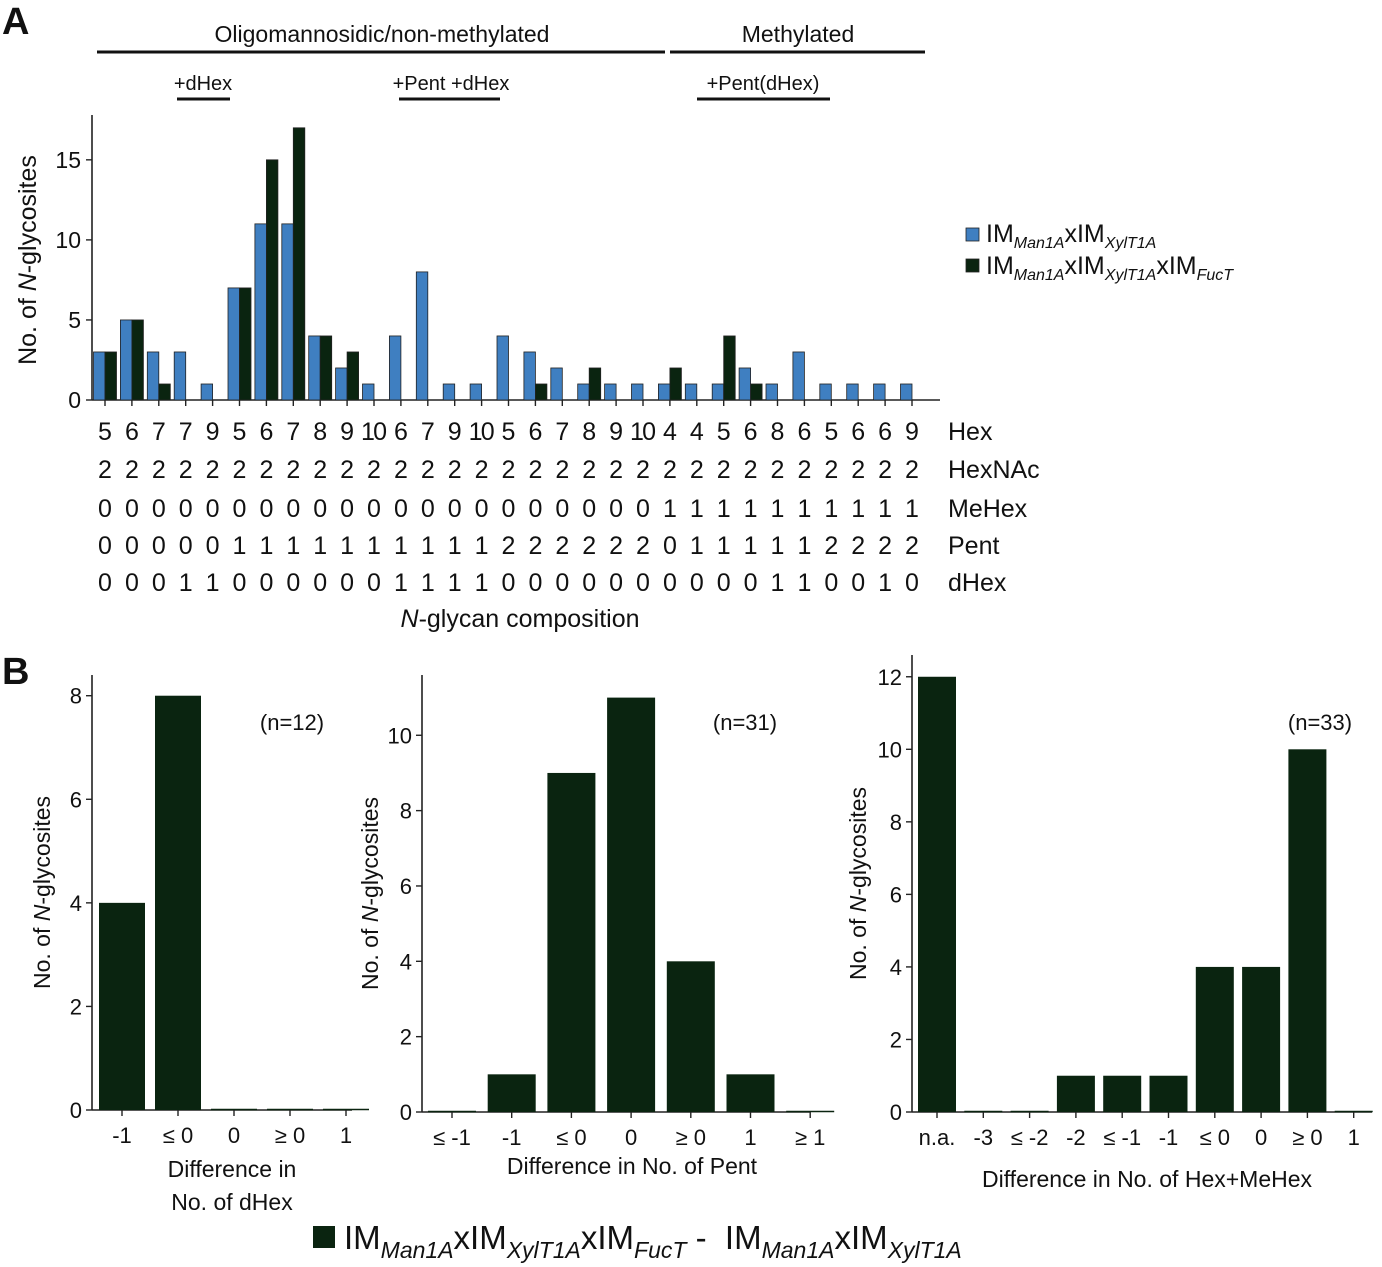 The image size is (1382, 1267). What do you see at coordinates (571, 1137) in the screenshot?
I see `x-tick-label: ≤ 0` at bounding box center [571, 1137].